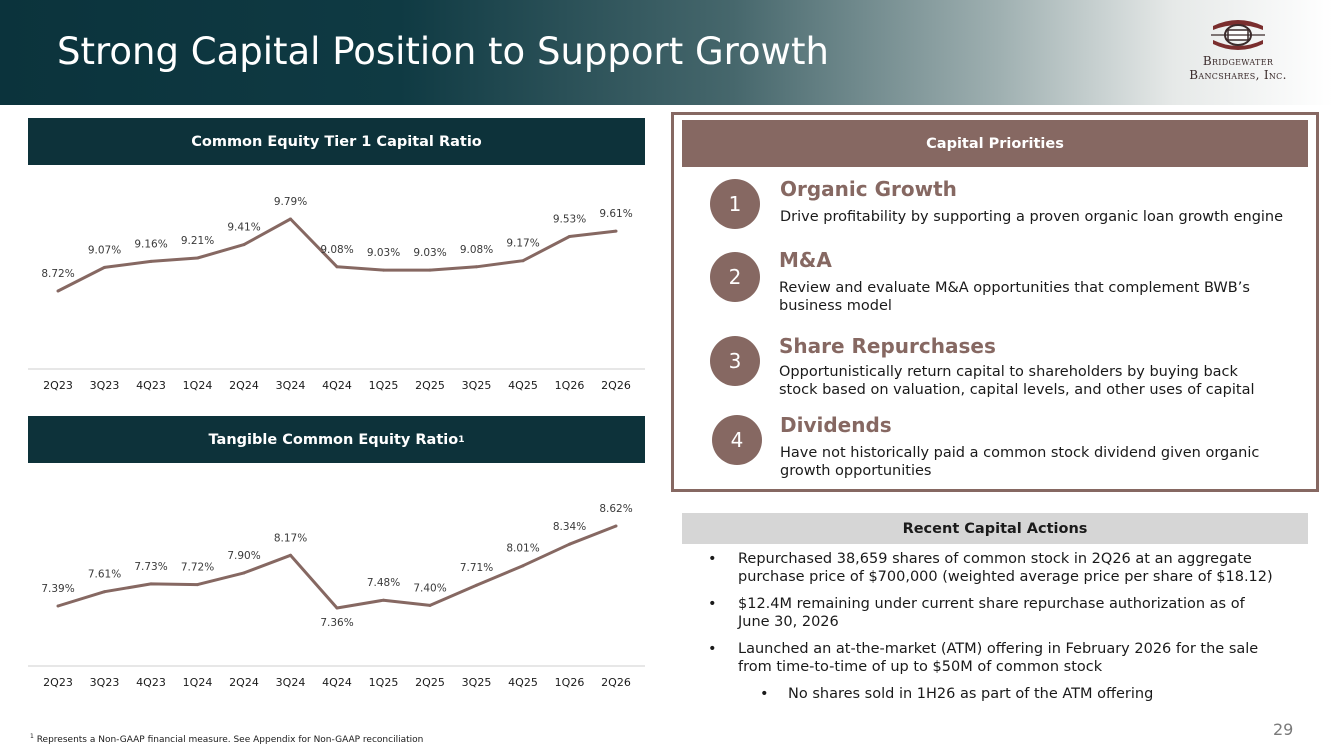 This screenshot has height=749, width=1333. I want to click on data-label: 9.41%, so click(243, 228).